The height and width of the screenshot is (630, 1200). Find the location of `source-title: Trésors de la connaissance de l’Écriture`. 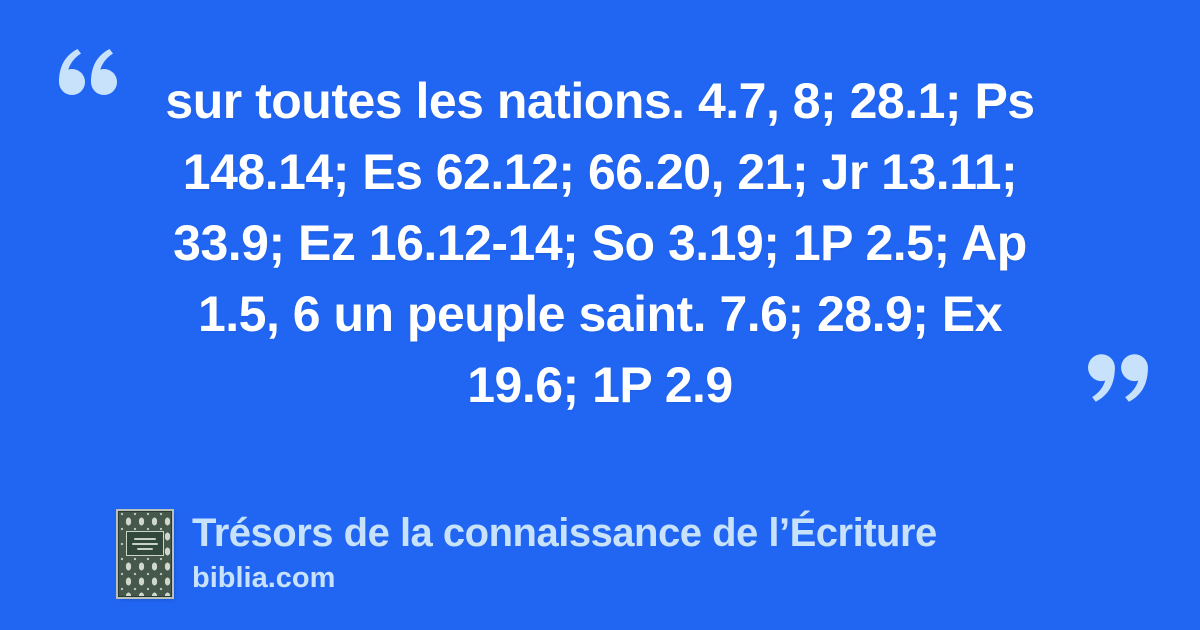

source-title: Trésors de la connaissance de l’Écriture is located at coordinates (564, 533).